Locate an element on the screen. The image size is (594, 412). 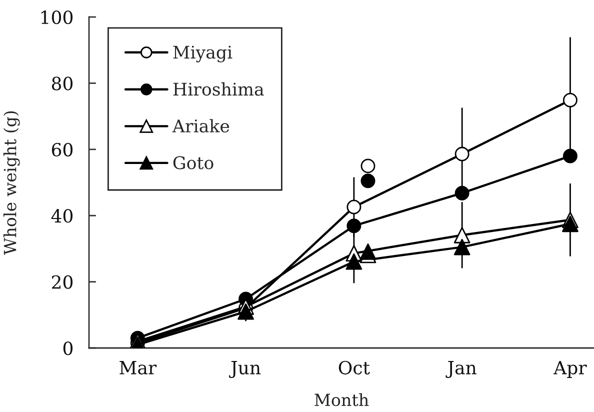
x-tick-label: Mar is located at coordinates (138, 367).